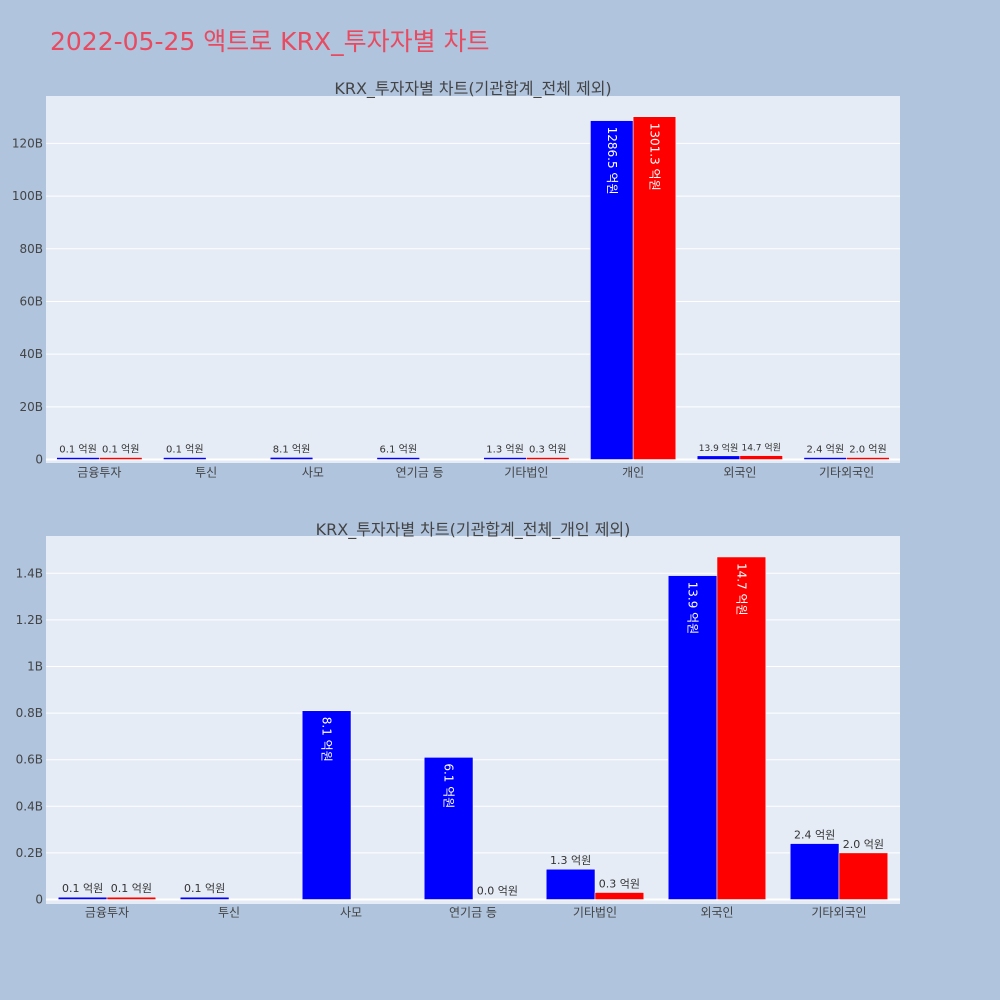  Describe the element at coordinates (654, 157) in the screenshot. I see `bar-value-label: 1301.3 억원` at that location.